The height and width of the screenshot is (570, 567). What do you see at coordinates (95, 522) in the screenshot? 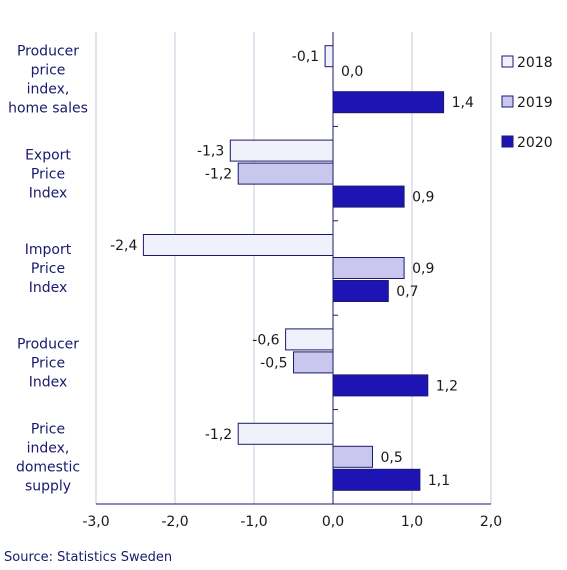
I see `x-tick-label: -3,0` at bounding box center [95, 522].